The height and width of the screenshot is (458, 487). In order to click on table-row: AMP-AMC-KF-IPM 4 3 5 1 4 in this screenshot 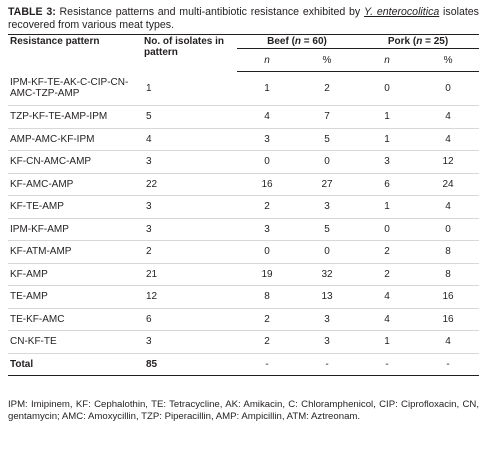, I will do `click(244, 139)`.